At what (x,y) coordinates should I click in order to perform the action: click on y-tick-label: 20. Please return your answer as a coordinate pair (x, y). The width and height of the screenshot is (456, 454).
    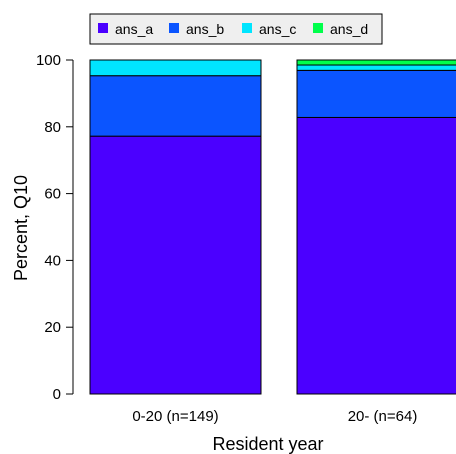
    Looking at the image, I should click on (52, 327).